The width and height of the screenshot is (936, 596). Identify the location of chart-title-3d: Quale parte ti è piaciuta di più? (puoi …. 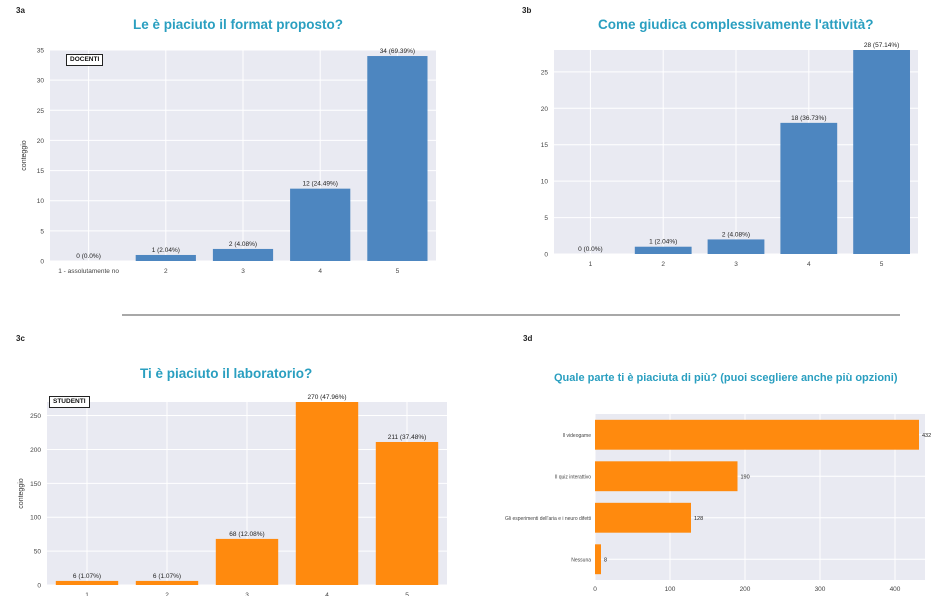
(726, 378).